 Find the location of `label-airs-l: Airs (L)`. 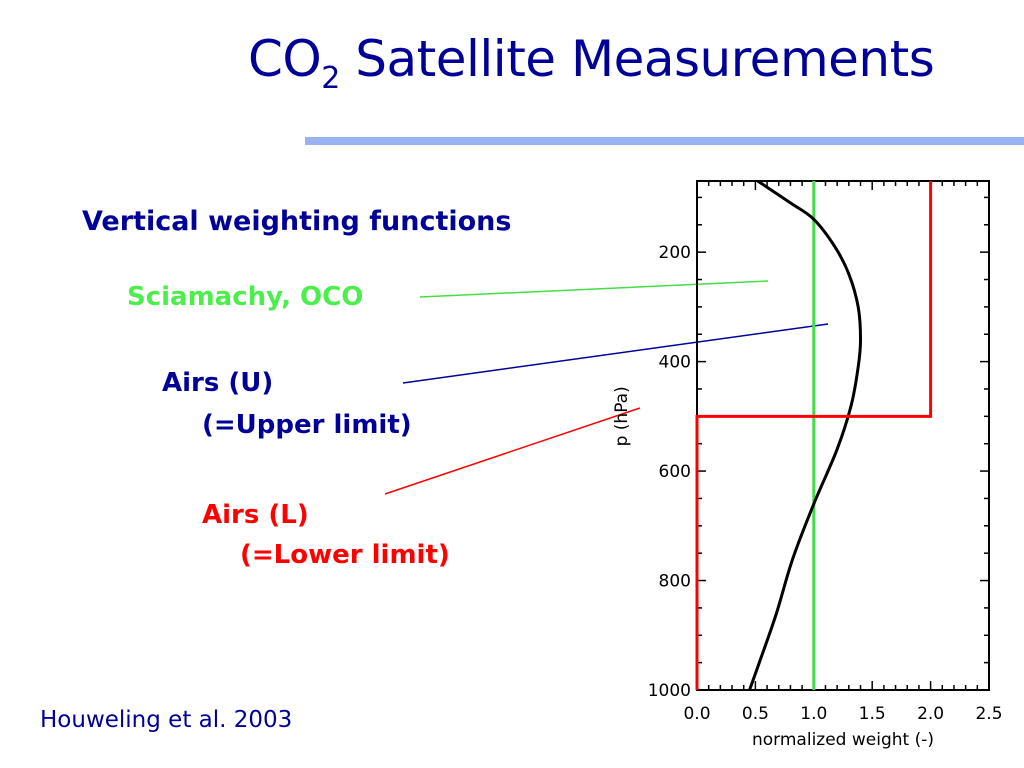

label-airs-l: Airs (L) is located at coordinates (255, 515).